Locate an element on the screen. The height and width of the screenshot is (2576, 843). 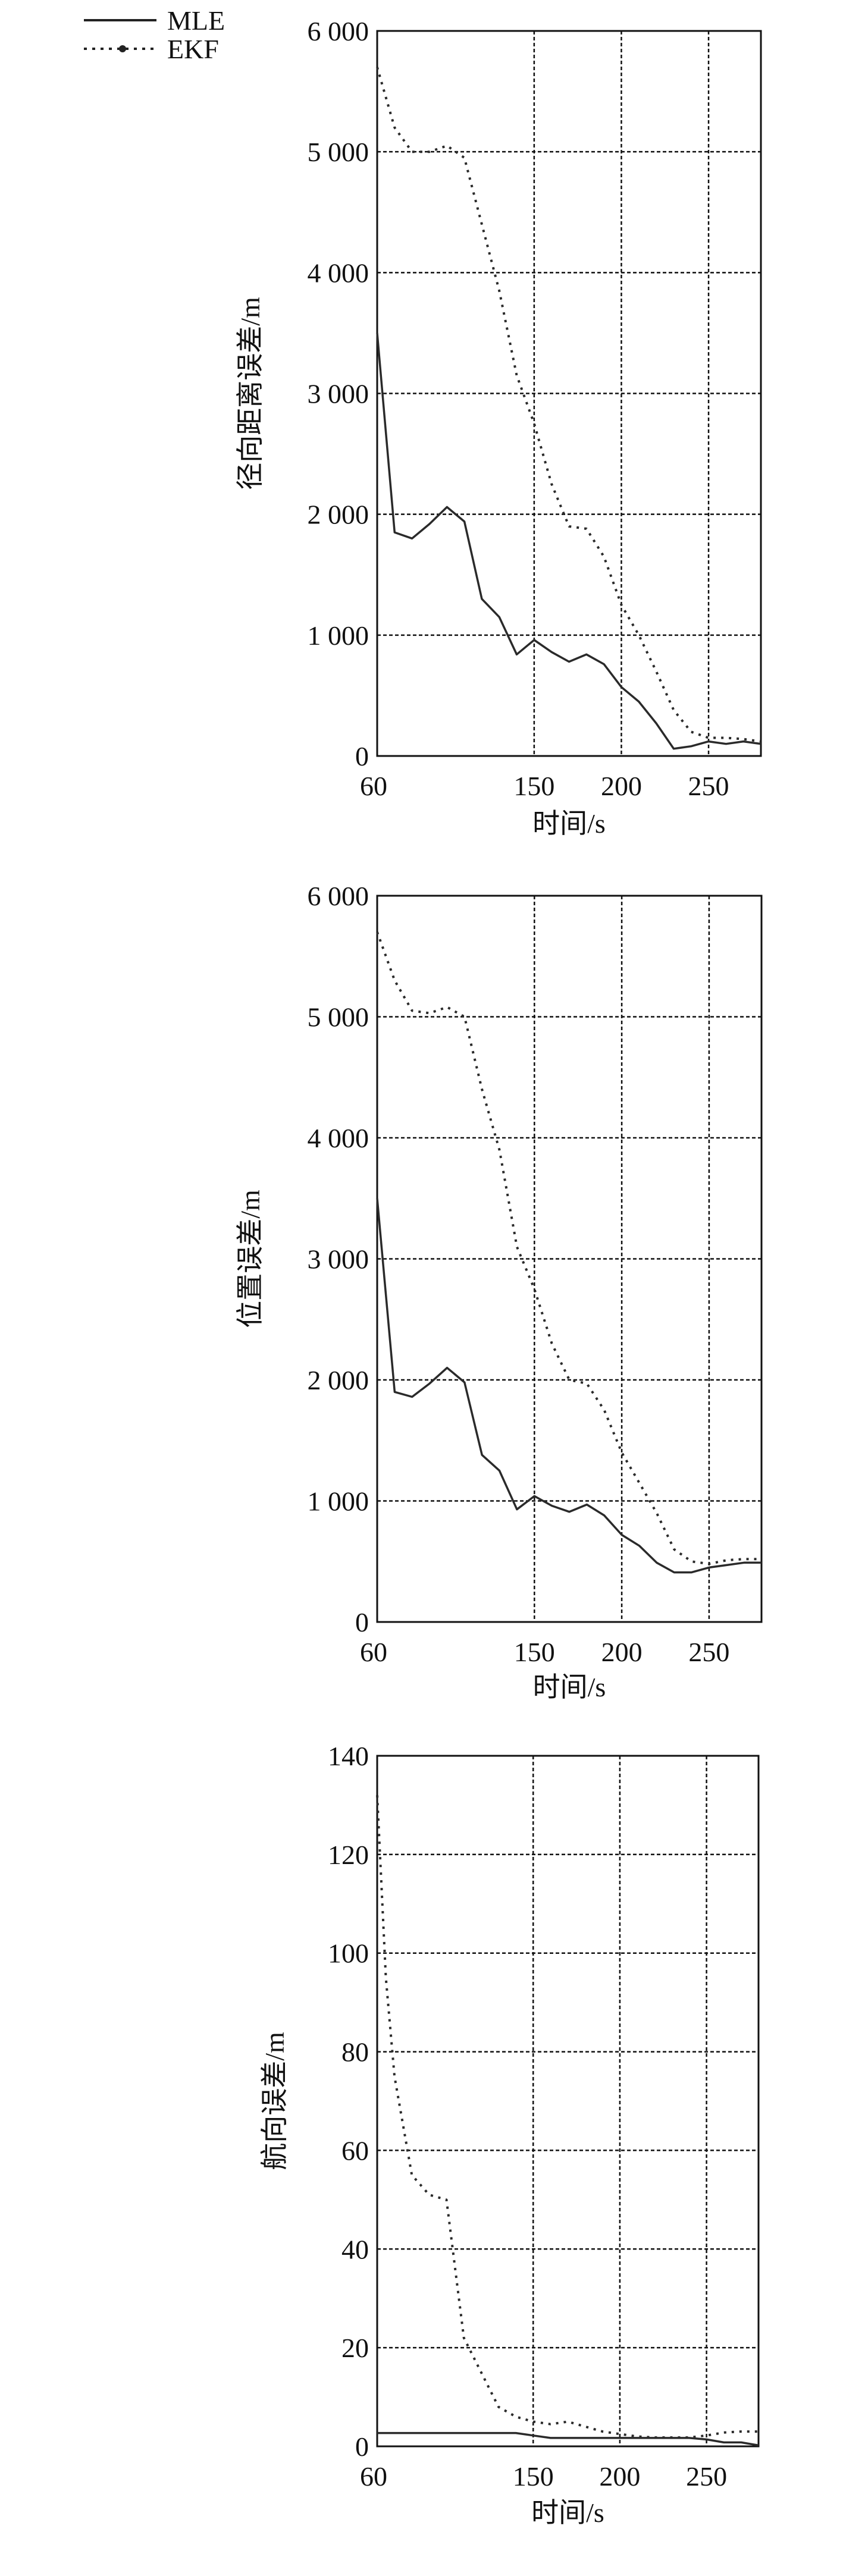
y-tick-label: 80 is located at coordinates (355, 2052).